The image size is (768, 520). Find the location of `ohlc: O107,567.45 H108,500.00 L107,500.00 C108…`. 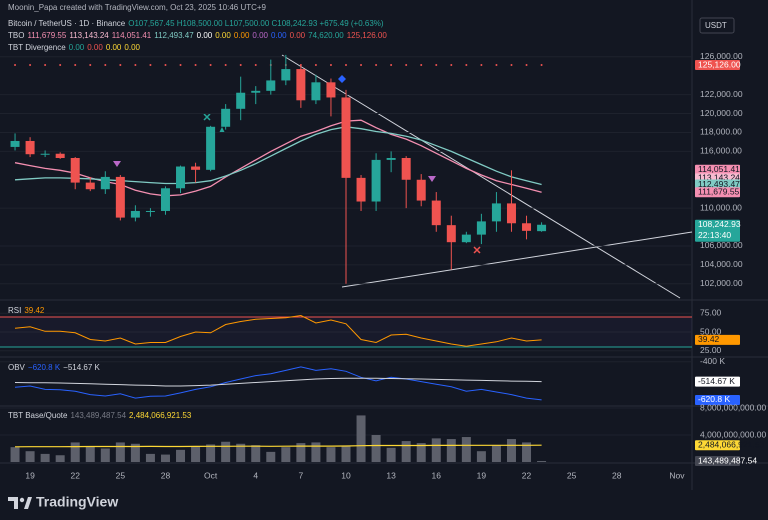

ohlc: O107,567.45 H108,500.00 L107,500.00 C108… is located at coordinates (256, 23).